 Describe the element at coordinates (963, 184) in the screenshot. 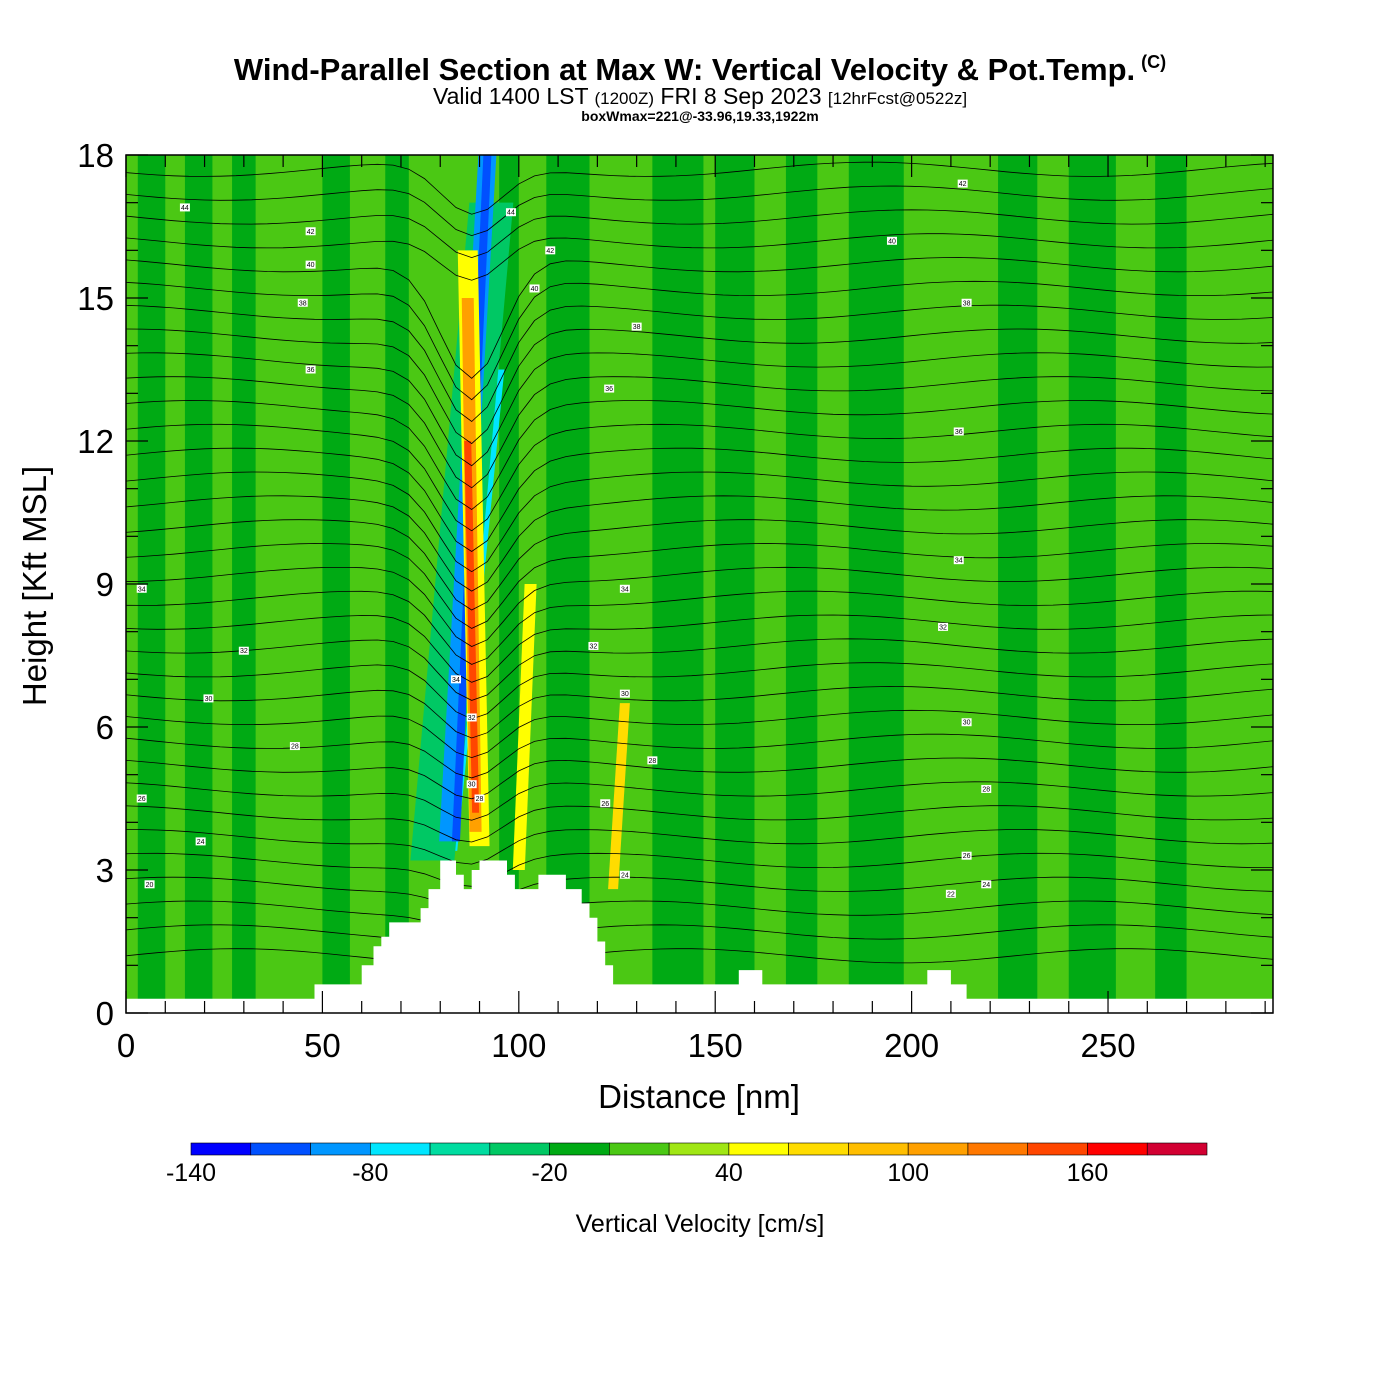

I see `isentrope-label-28: 42` at that location.